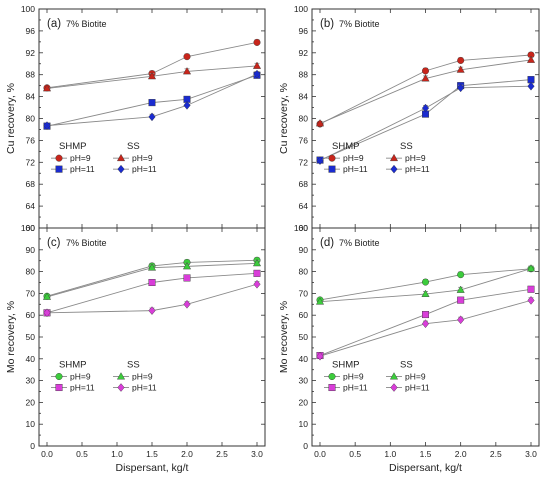  I want to click on y-tick-label: 68, so click(31, 184).